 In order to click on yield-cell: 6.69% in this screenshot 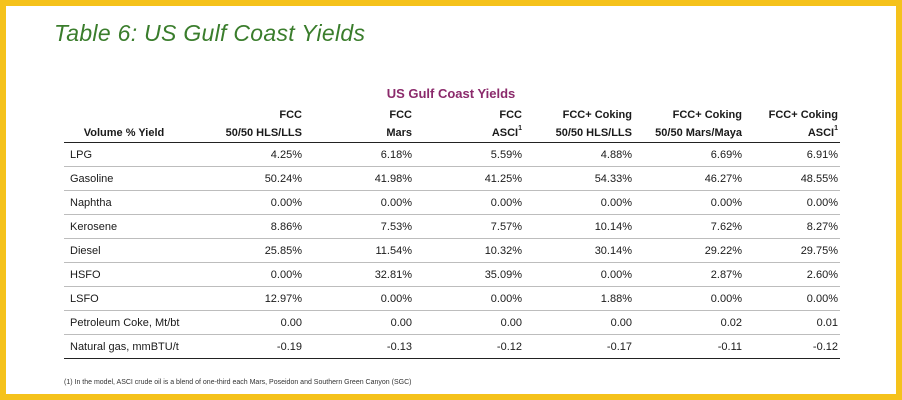, I will do `click(726, 154)`.